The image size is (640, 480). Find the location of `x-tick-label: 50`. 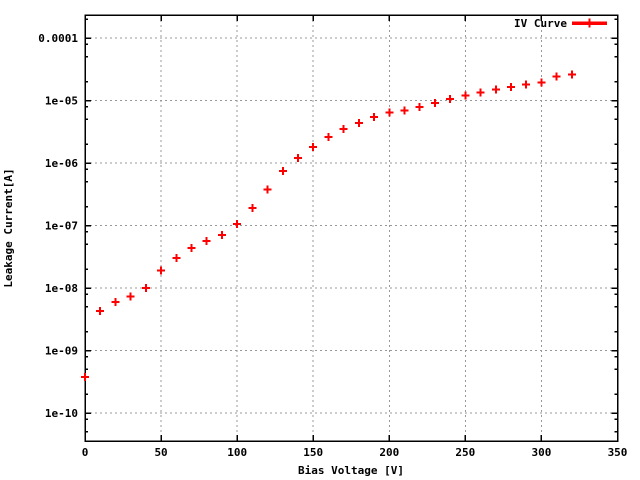

x-tick-label: 50 is located at coordinates (160, 452).